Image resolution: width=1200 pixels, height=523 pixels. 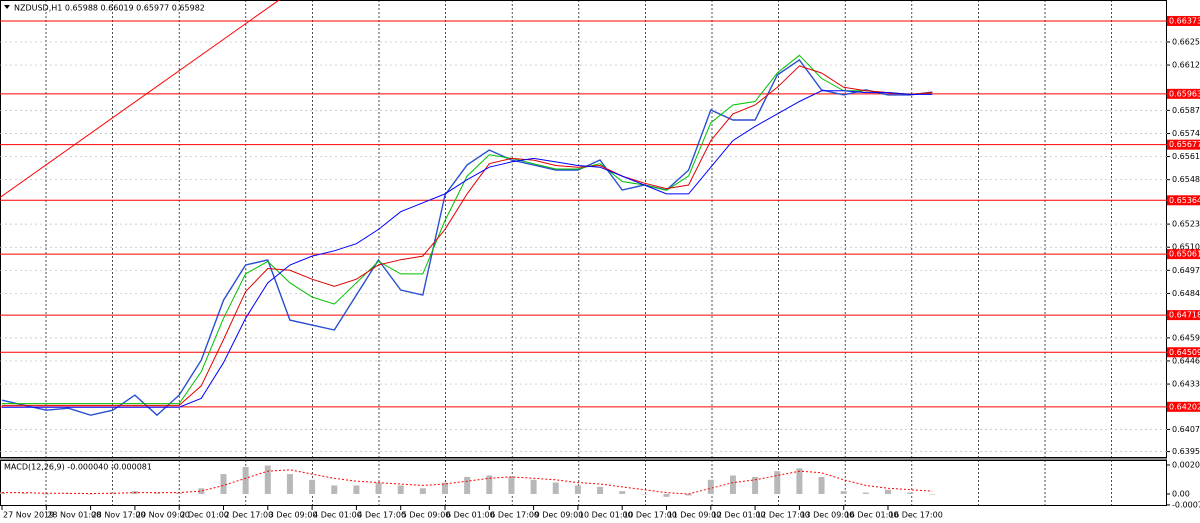 What do you see at coordinates (337, 515) in the screenshot?
I see `x-tick-label: 4 Dec 01:00` at bounding box center [337, 515].